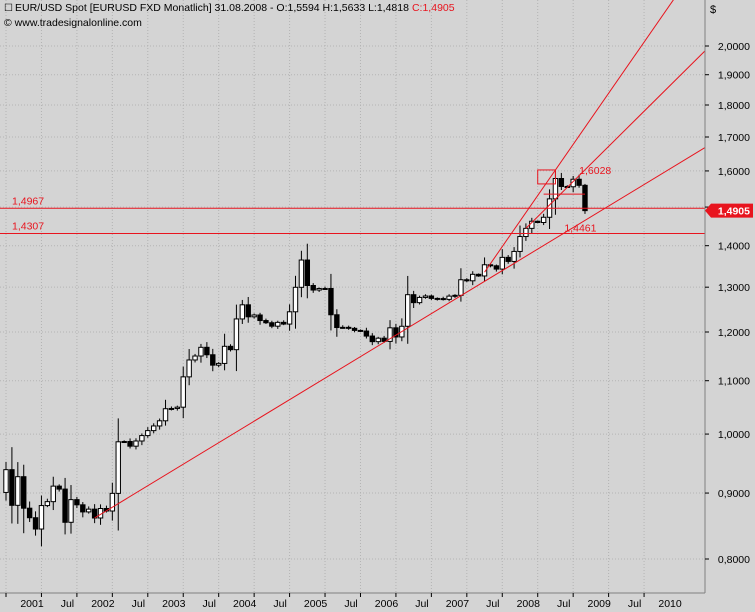 The image size is (755, 612). I want to click on close-box-icon: ☐, so click(8, 8).